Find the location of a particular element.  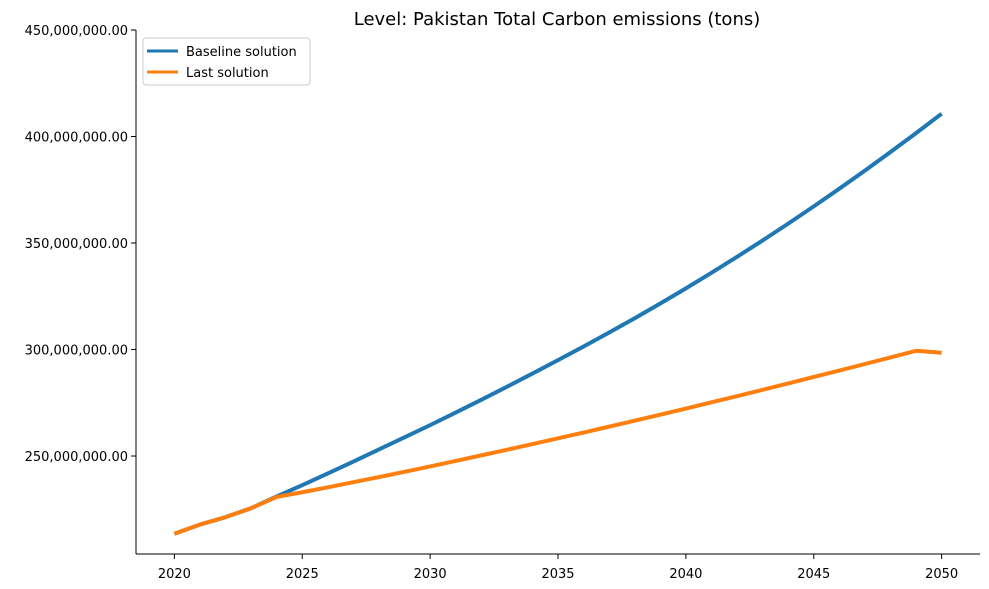

x-tick-label: 2025 is located at coordinates (302, 574).